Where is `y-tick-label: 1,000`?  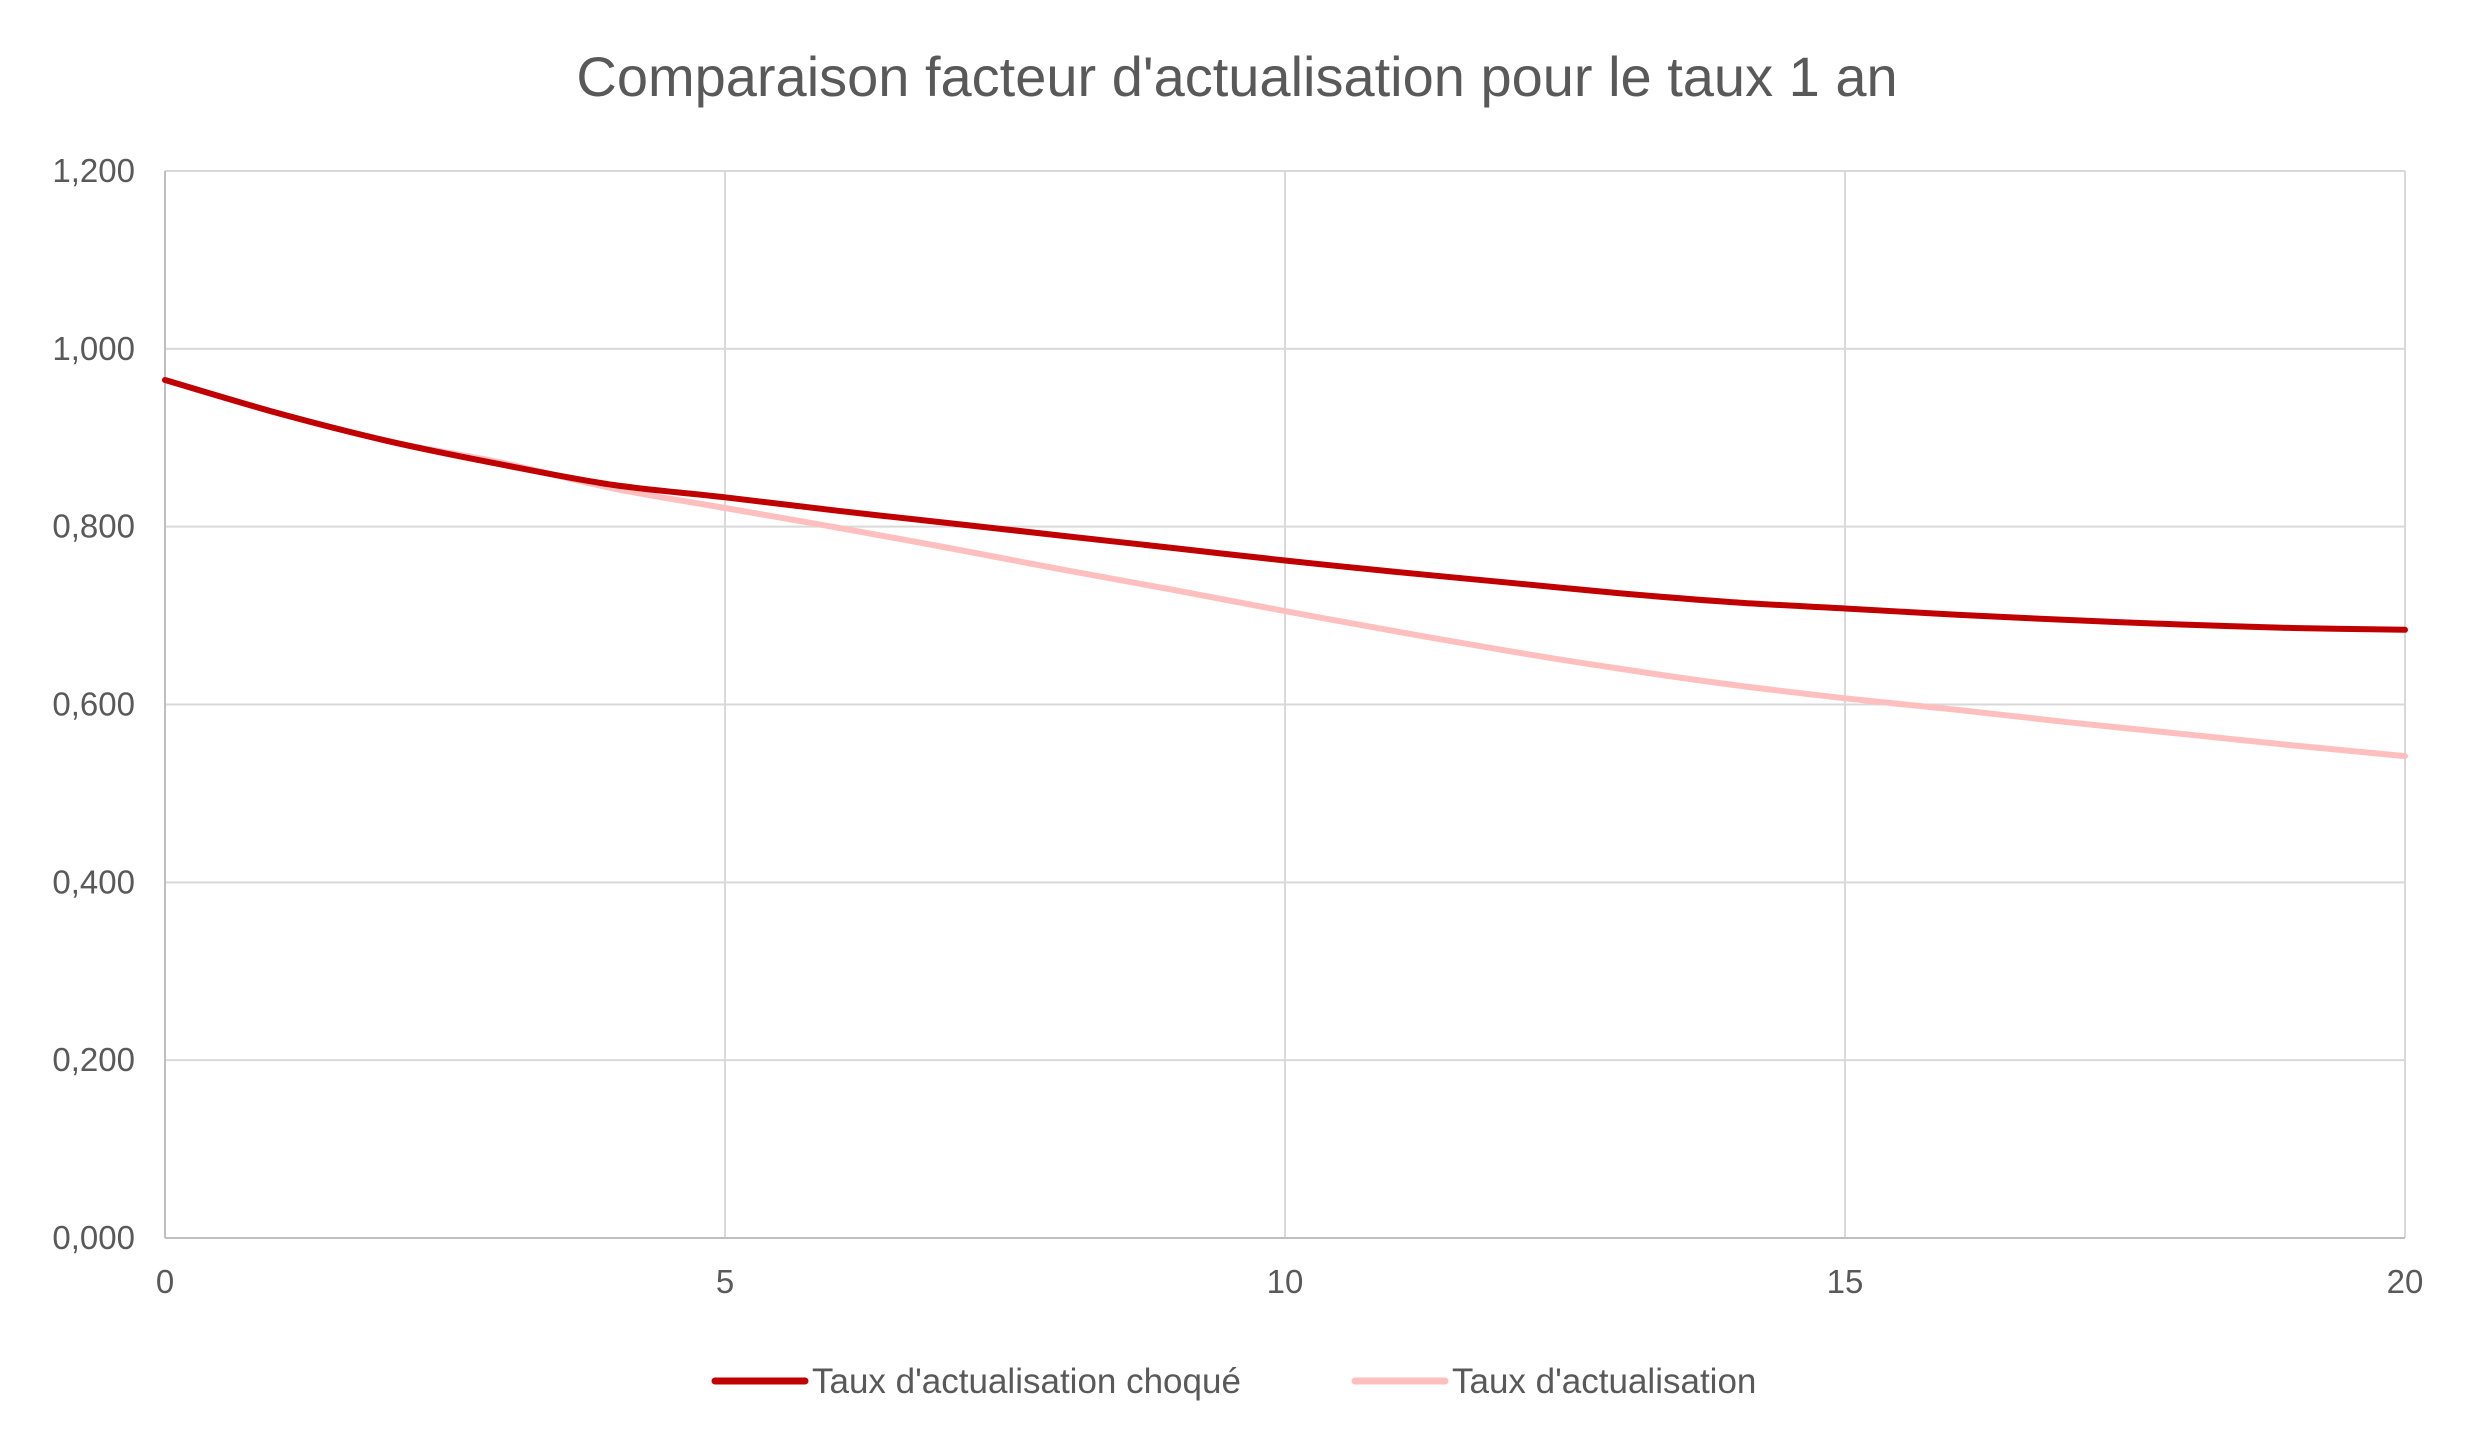 y-tick-label: 1,000 is located at coordinates (93, 348).